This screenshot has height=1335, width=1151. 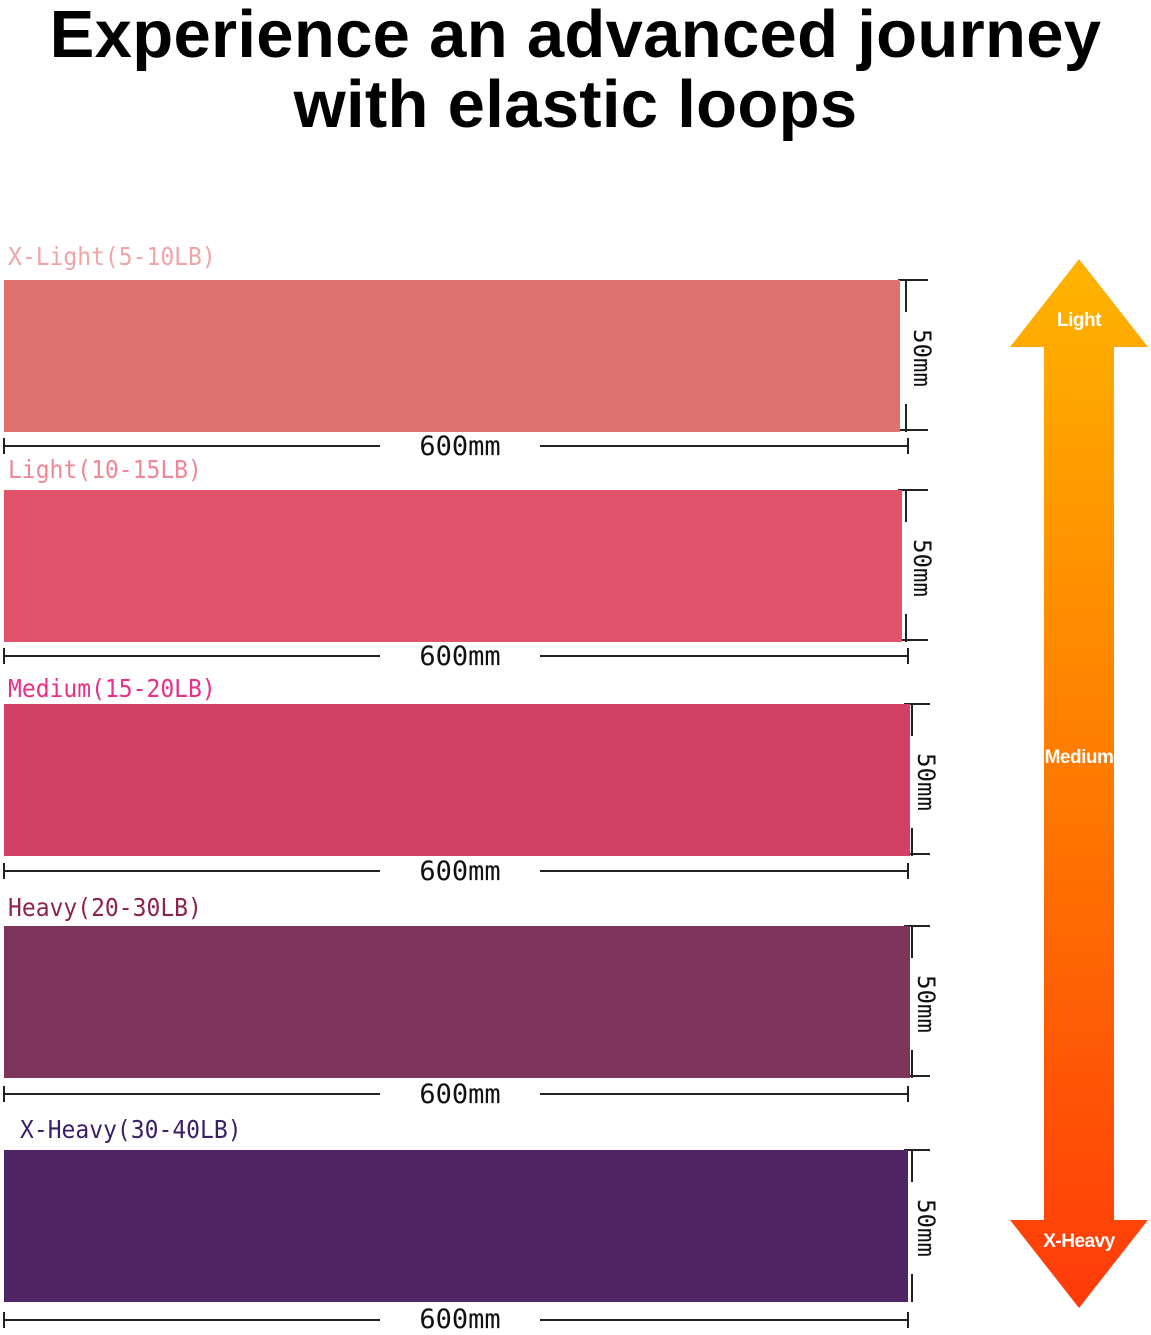 I want to click on band-3-dimensions, so click(x=466, y=791).